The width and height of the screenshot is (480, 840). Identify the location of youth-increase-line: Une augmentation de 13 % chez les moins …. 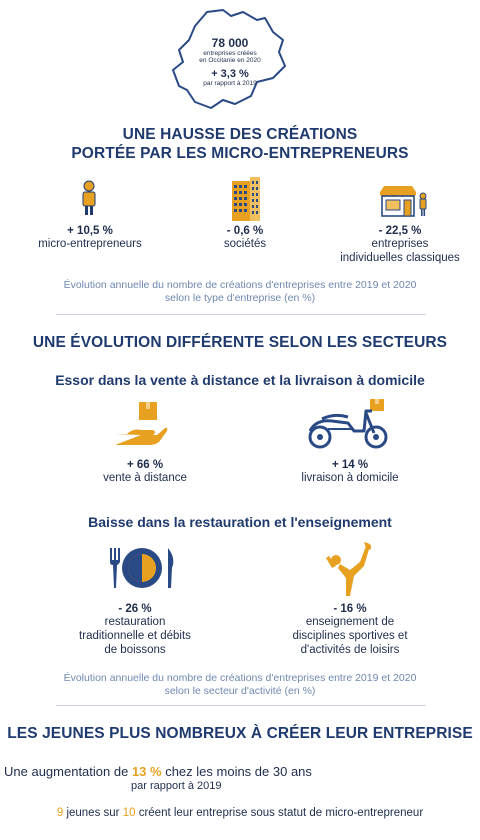
(158, 771).